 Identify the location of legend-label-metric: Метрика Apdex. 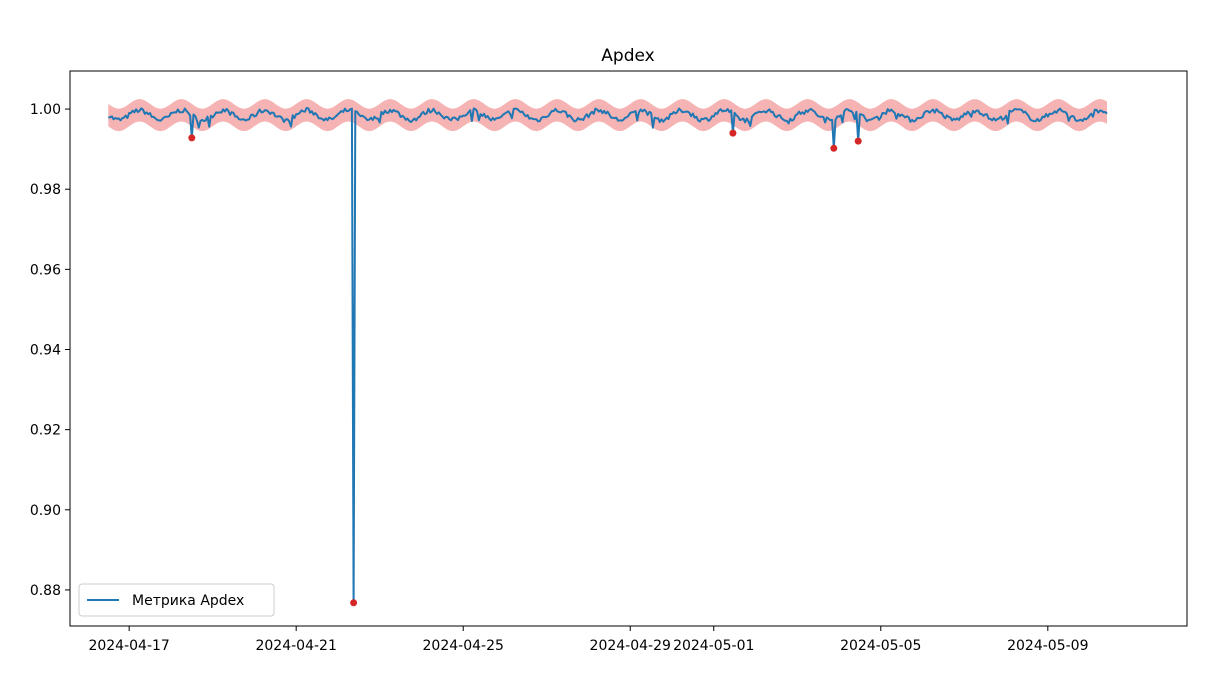
(188, 601).